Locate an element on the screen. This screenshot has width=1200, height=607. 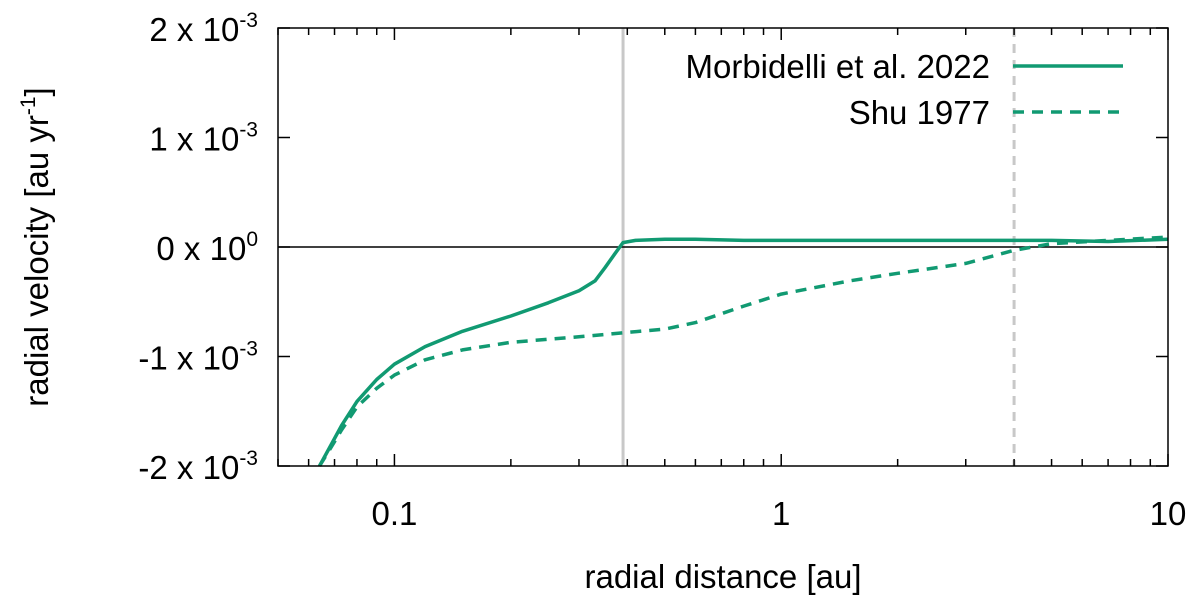
x-tick-labels: 0.1 1 10 is located at coordinates (778, 513).